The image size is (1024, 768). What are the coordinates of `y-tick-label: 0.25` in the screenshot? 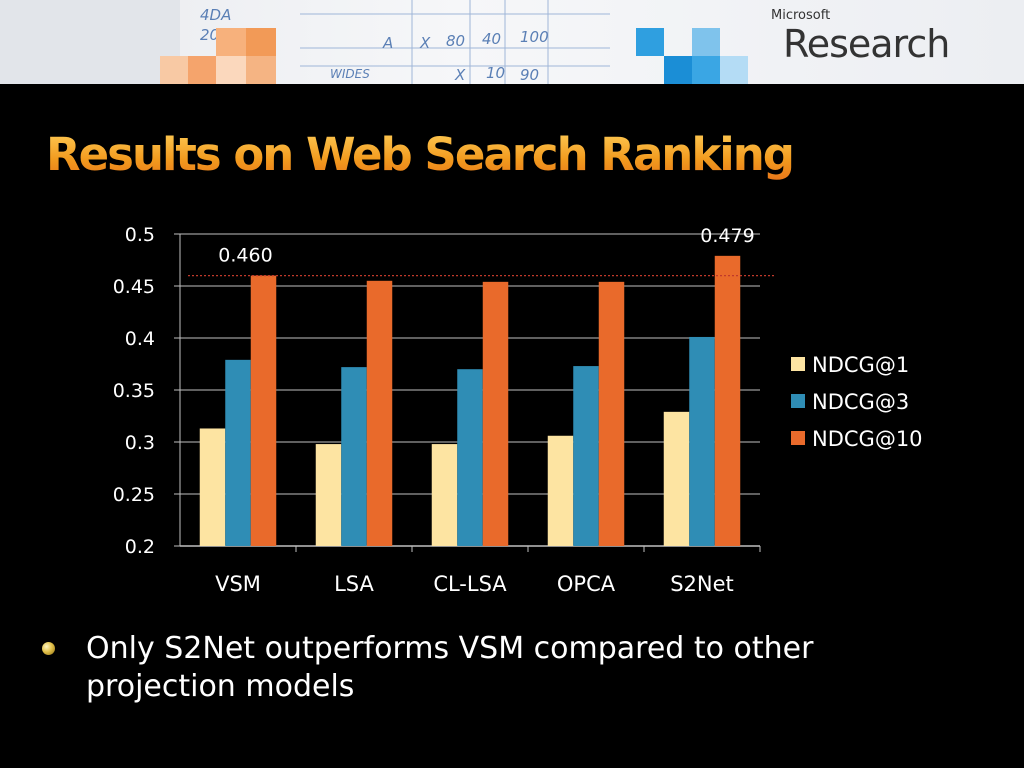 It's located at (134, 495).